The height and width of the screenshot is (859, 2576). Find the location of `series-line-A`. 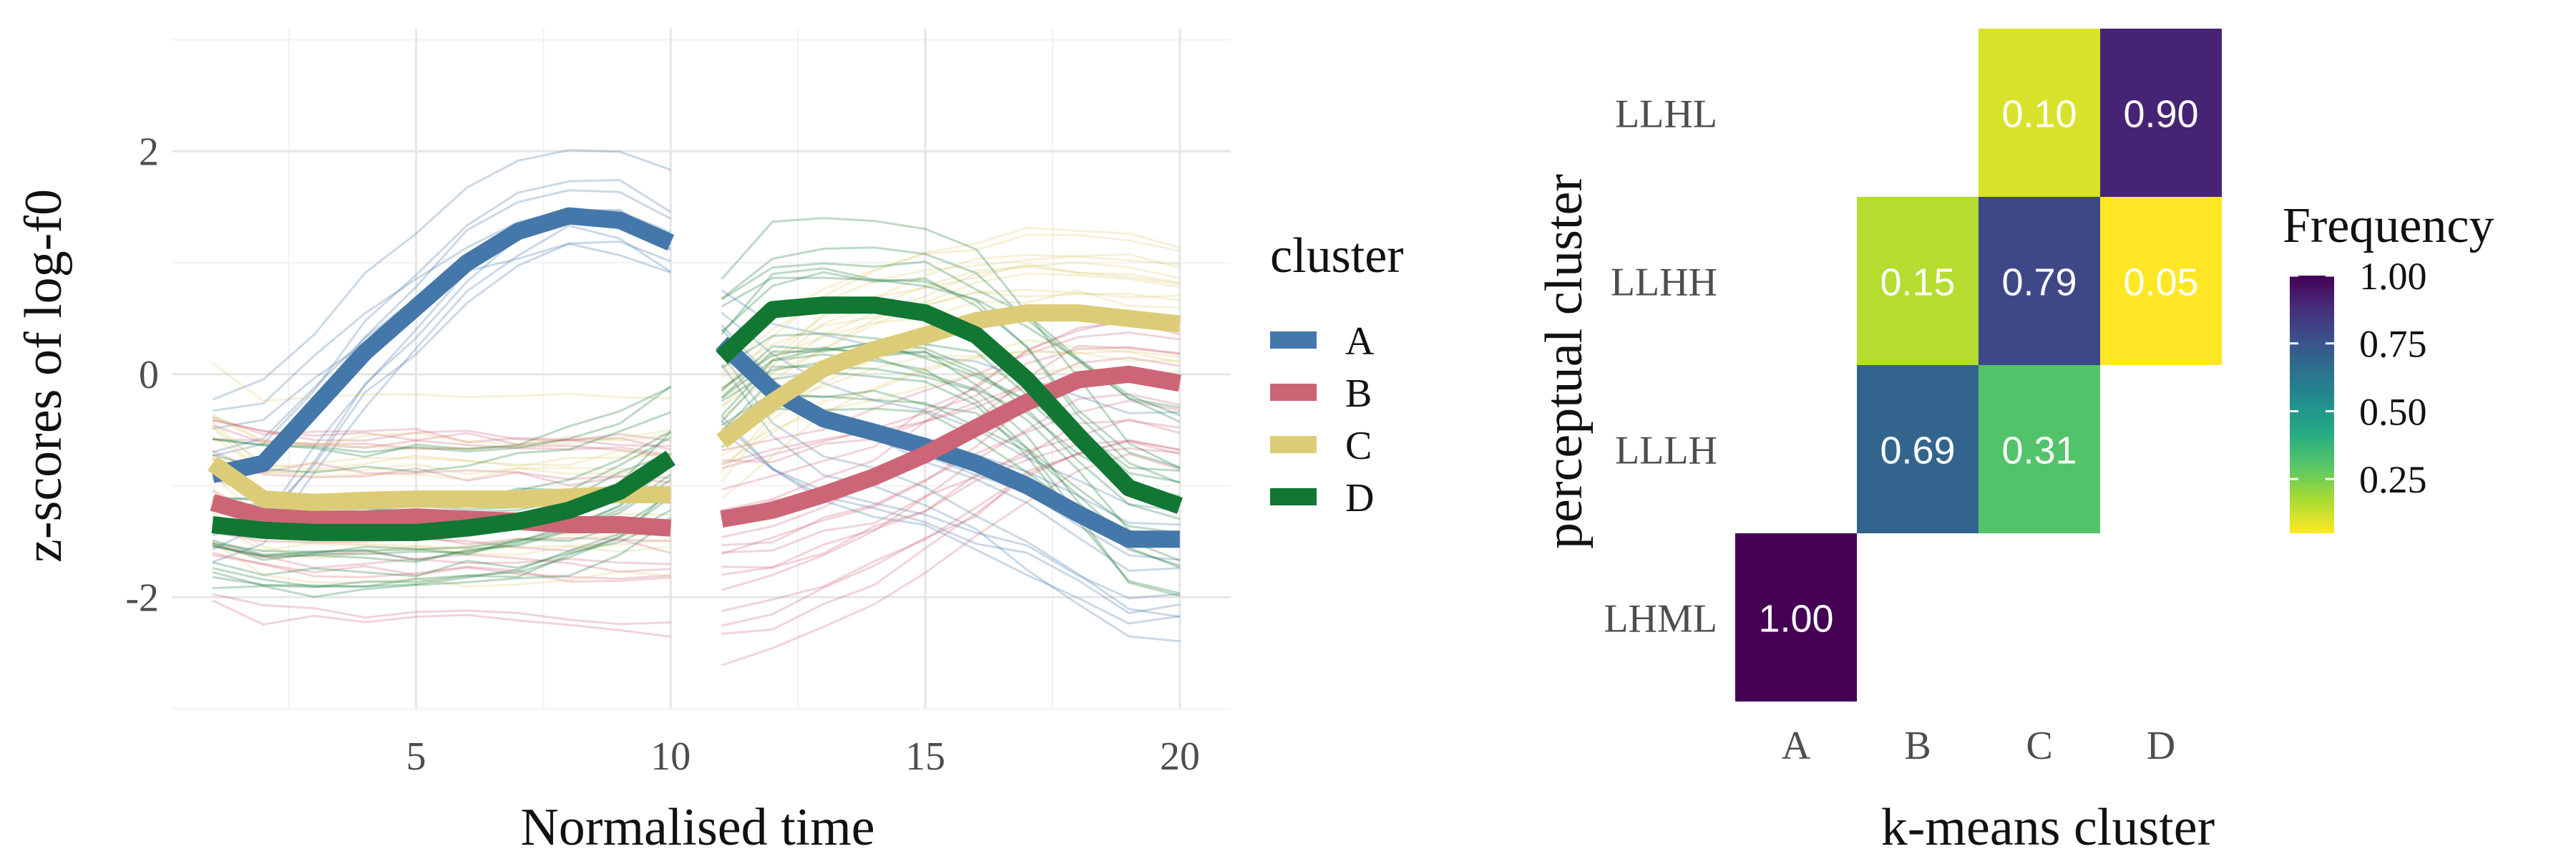

series-line-A is located at coordinates (442, 345).